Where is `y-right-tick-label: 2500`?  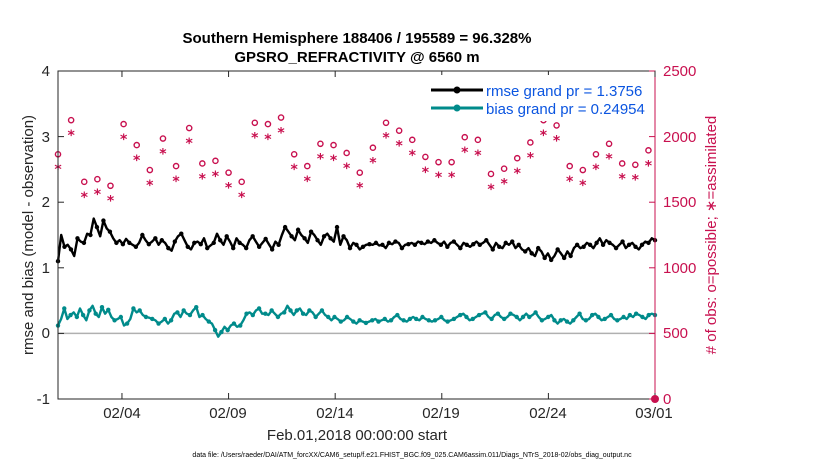
y-right-tick-label: 2500 is located at coordinates (679, 71).